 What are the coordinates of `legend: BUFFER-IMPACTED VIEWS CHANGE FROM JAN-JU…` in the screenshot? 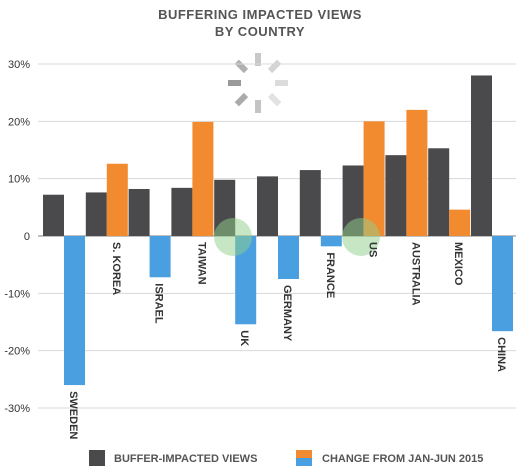 It's located at (286, 458).